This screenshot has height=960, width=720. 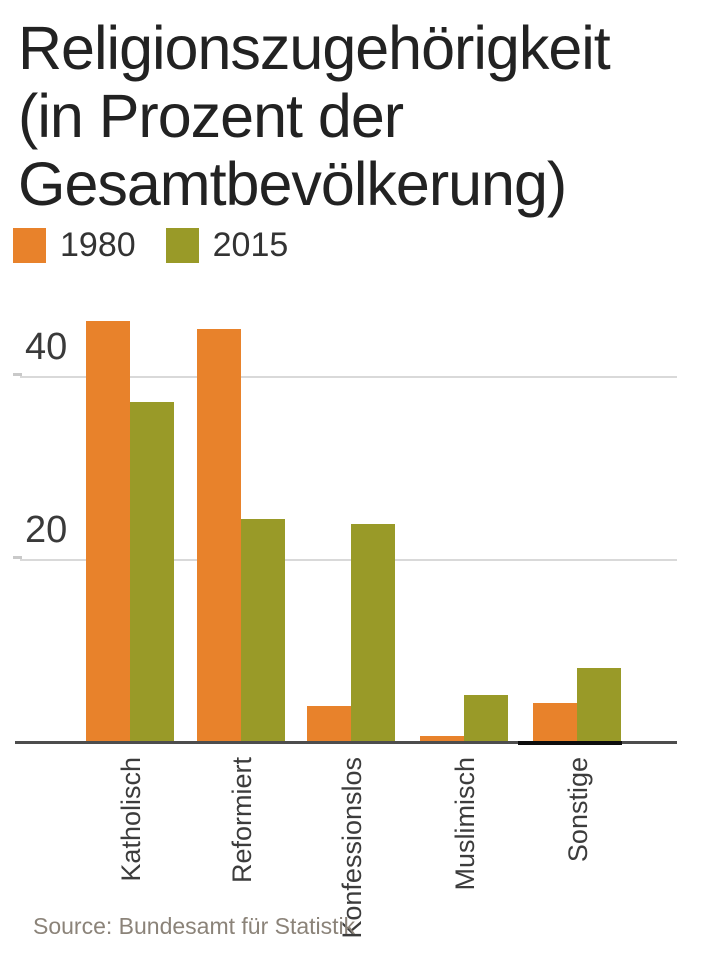 What do you see at coordinates (352, 848) in the screenshot?
I see `category-label-konfessionslos: Konfessionslos` at bounding box center [352, 848].